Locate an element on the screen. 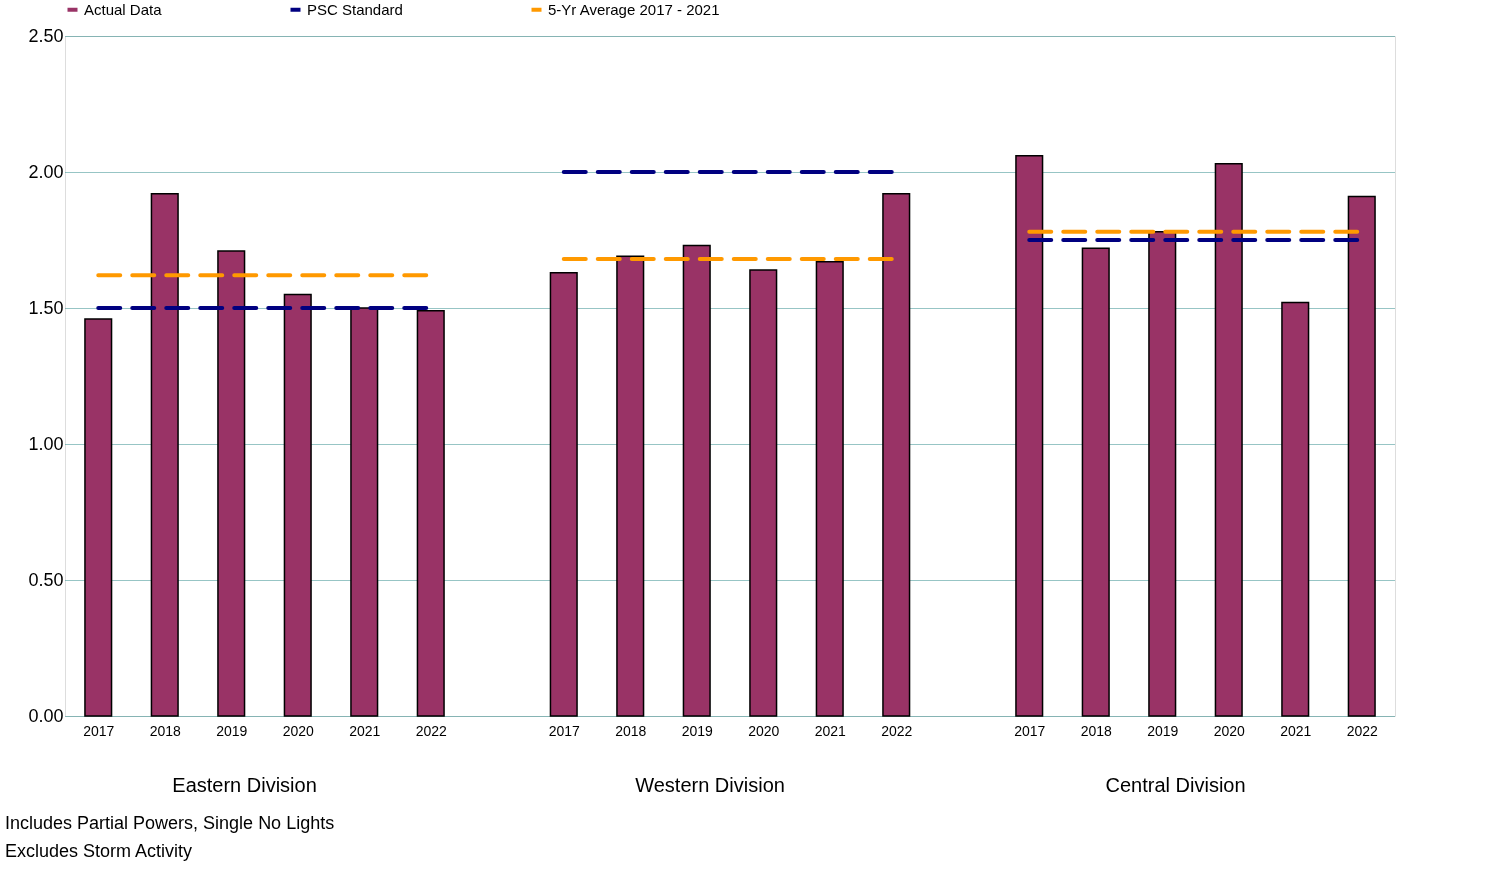 This screenshot has width=1507, height=890. text: Excludes Storm Activity is located at coordinates (99, 851).